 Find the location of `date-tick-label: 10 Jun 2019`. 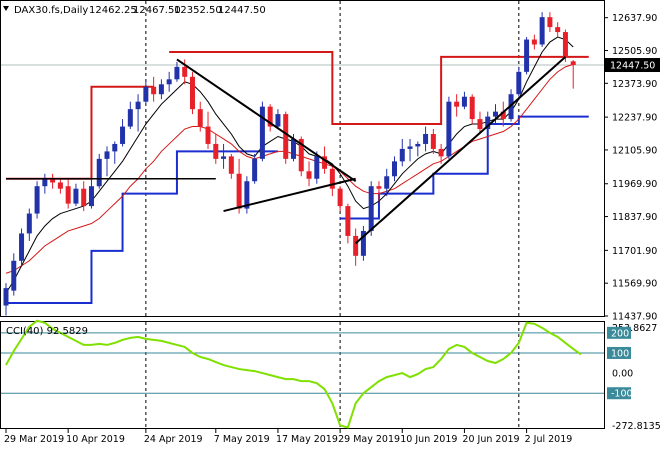

date-tick-label: 10 Jun 2019 is located at coordinates (428, 439).